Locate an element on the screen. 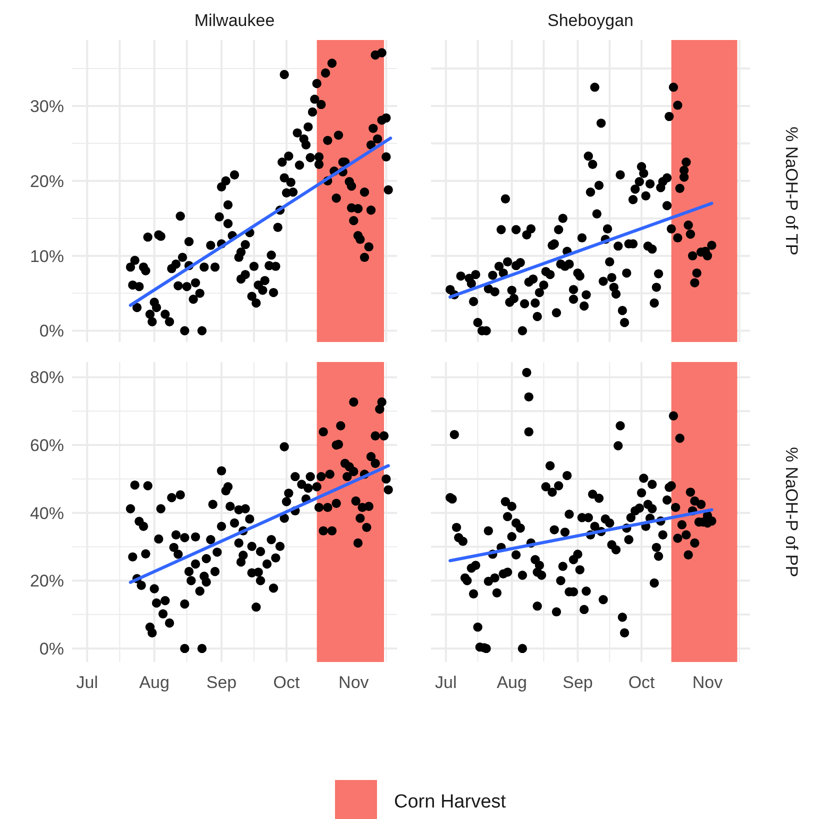 The height and width of the screenshot is (819, 813). chart-title: Milwaukee is located at coordinates (234, 20).